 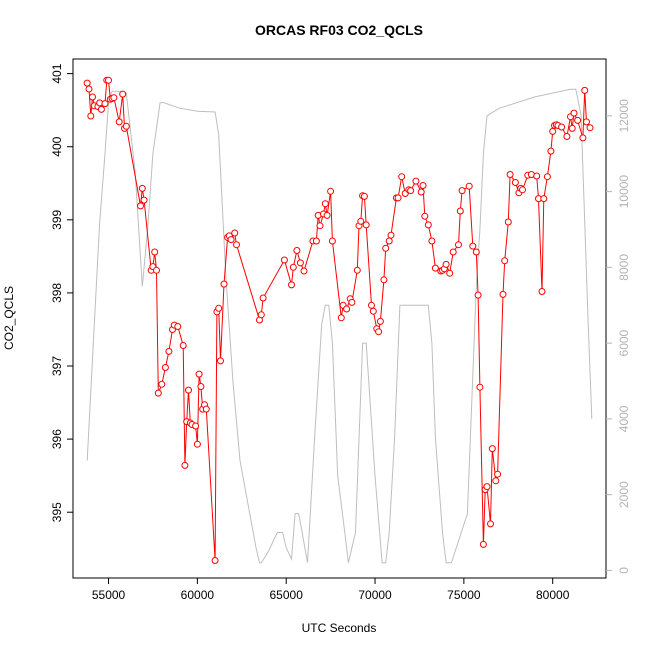 I want to click on y-axis: 395 396 397 398 399 400 401, so click(x=61, y=292).